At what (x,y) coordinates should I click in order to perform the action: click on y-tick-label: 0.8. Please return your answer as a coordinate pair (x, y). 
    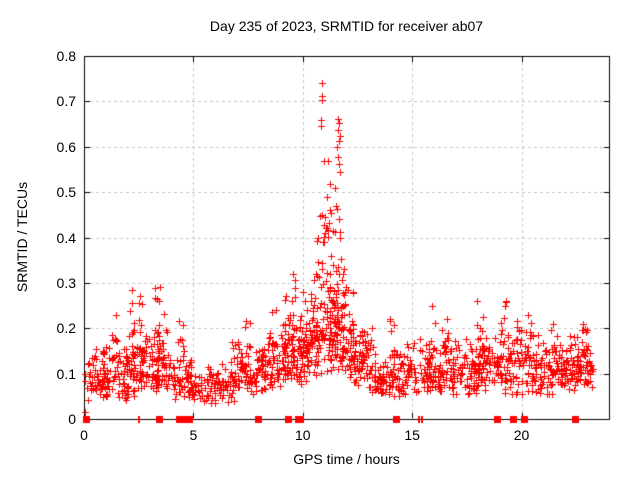
    Looking at the image, I should click on (66, 56).